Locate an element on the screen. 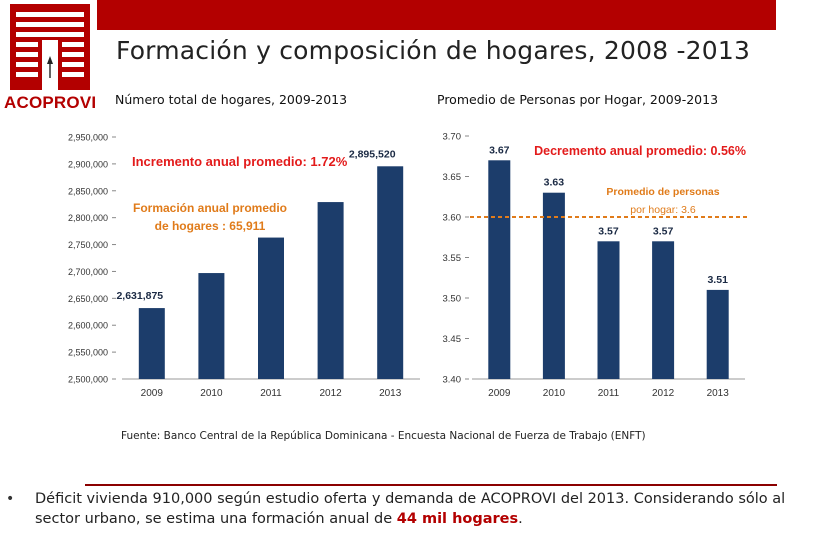 The width and height of the screenshot is (822, 540). persons-value-label: 3.51 is located at coordinates (717, 280).